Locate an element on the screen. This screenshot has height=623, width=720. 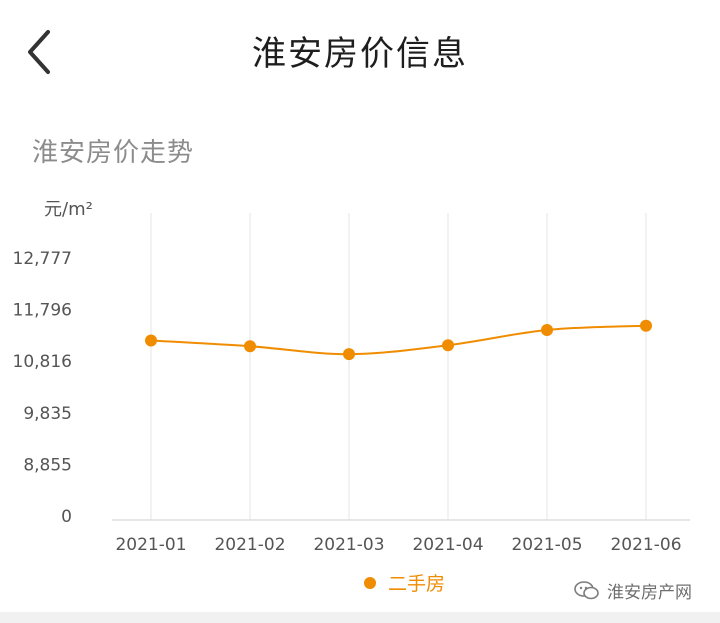
y-tick-label: 11,796 is located at coordinates (42, 311).